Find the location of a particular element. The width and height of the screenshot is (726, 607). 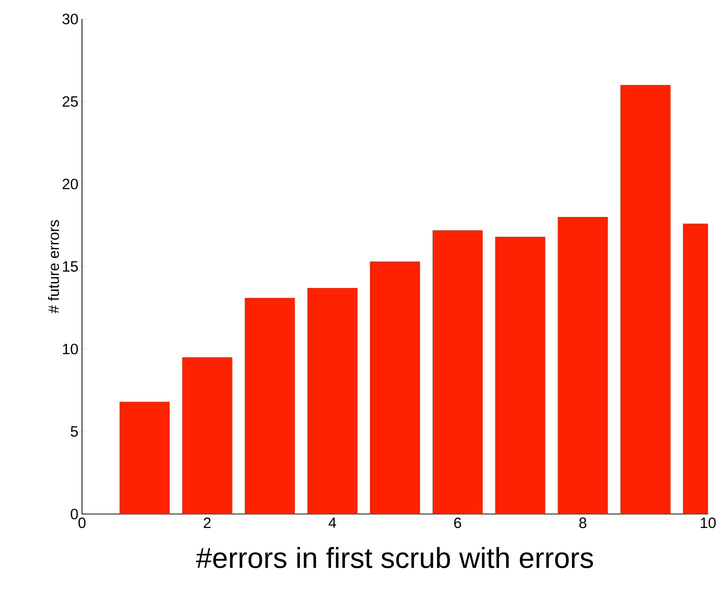

y-tick-label: 15 is located at coordinates (70, 266).